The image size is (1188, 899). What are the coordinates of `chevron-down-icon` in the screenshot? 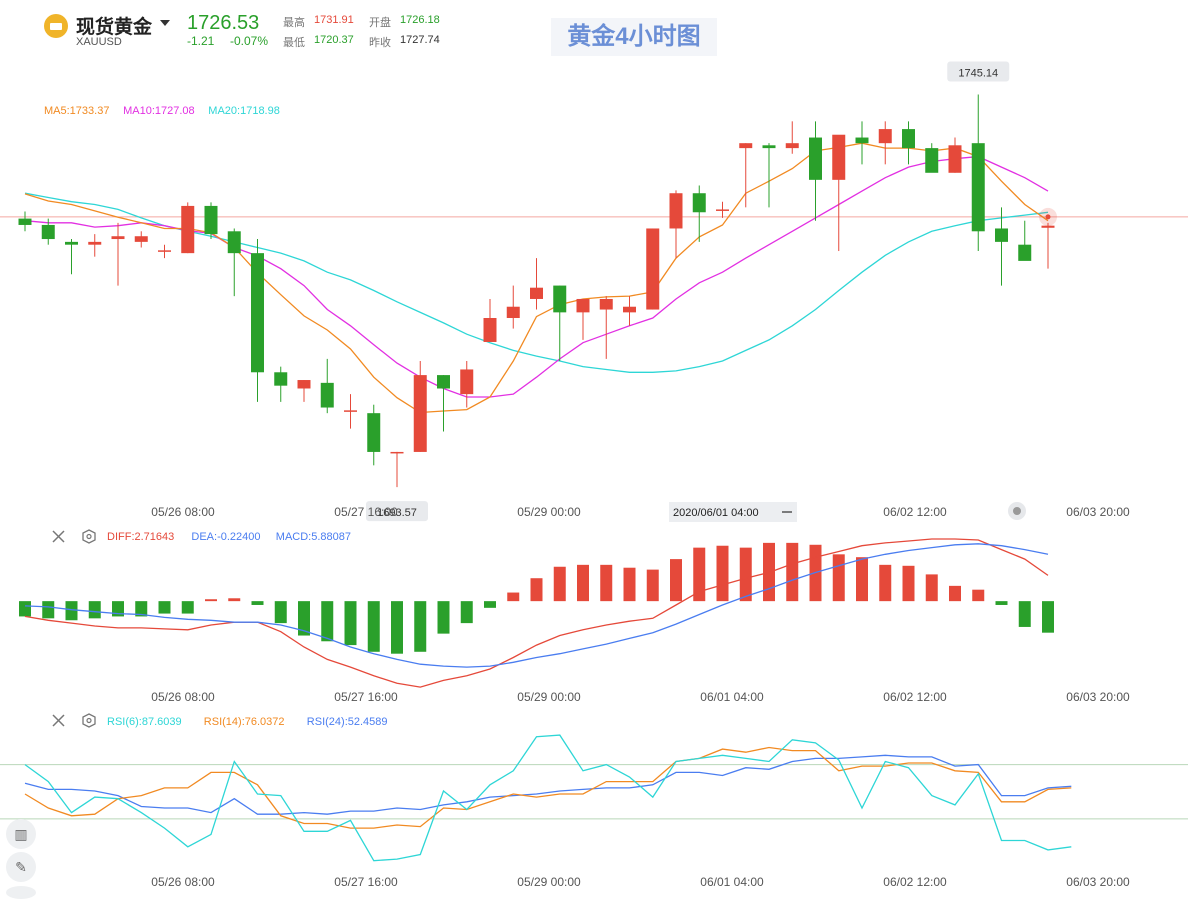 It's located at (165, 23).